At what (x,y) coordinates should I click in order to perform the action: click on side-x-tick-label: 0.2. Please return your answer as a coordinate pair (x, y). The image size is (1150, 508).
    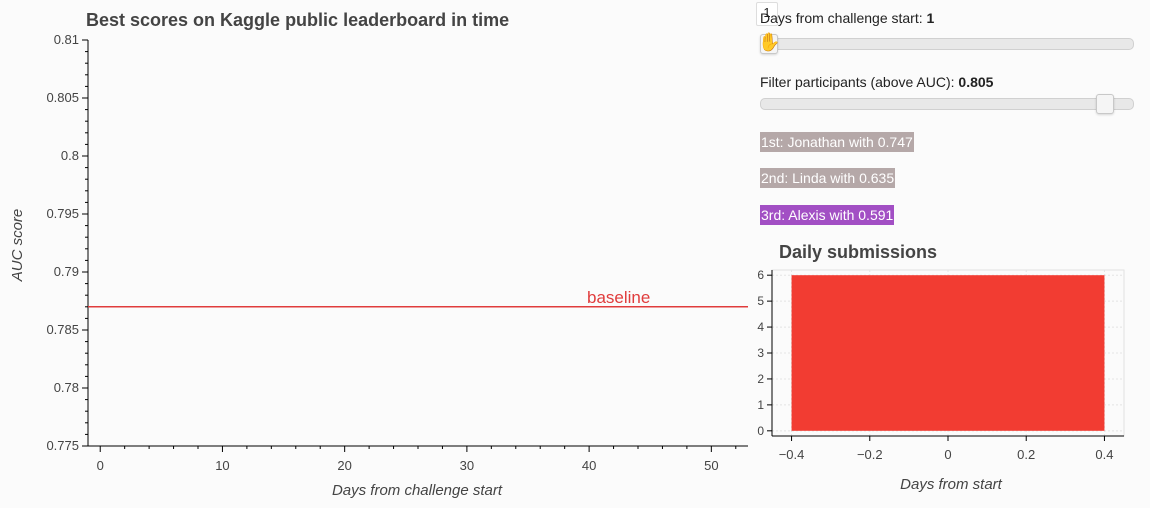
    Looking at the image, I should click on (1026, 454).